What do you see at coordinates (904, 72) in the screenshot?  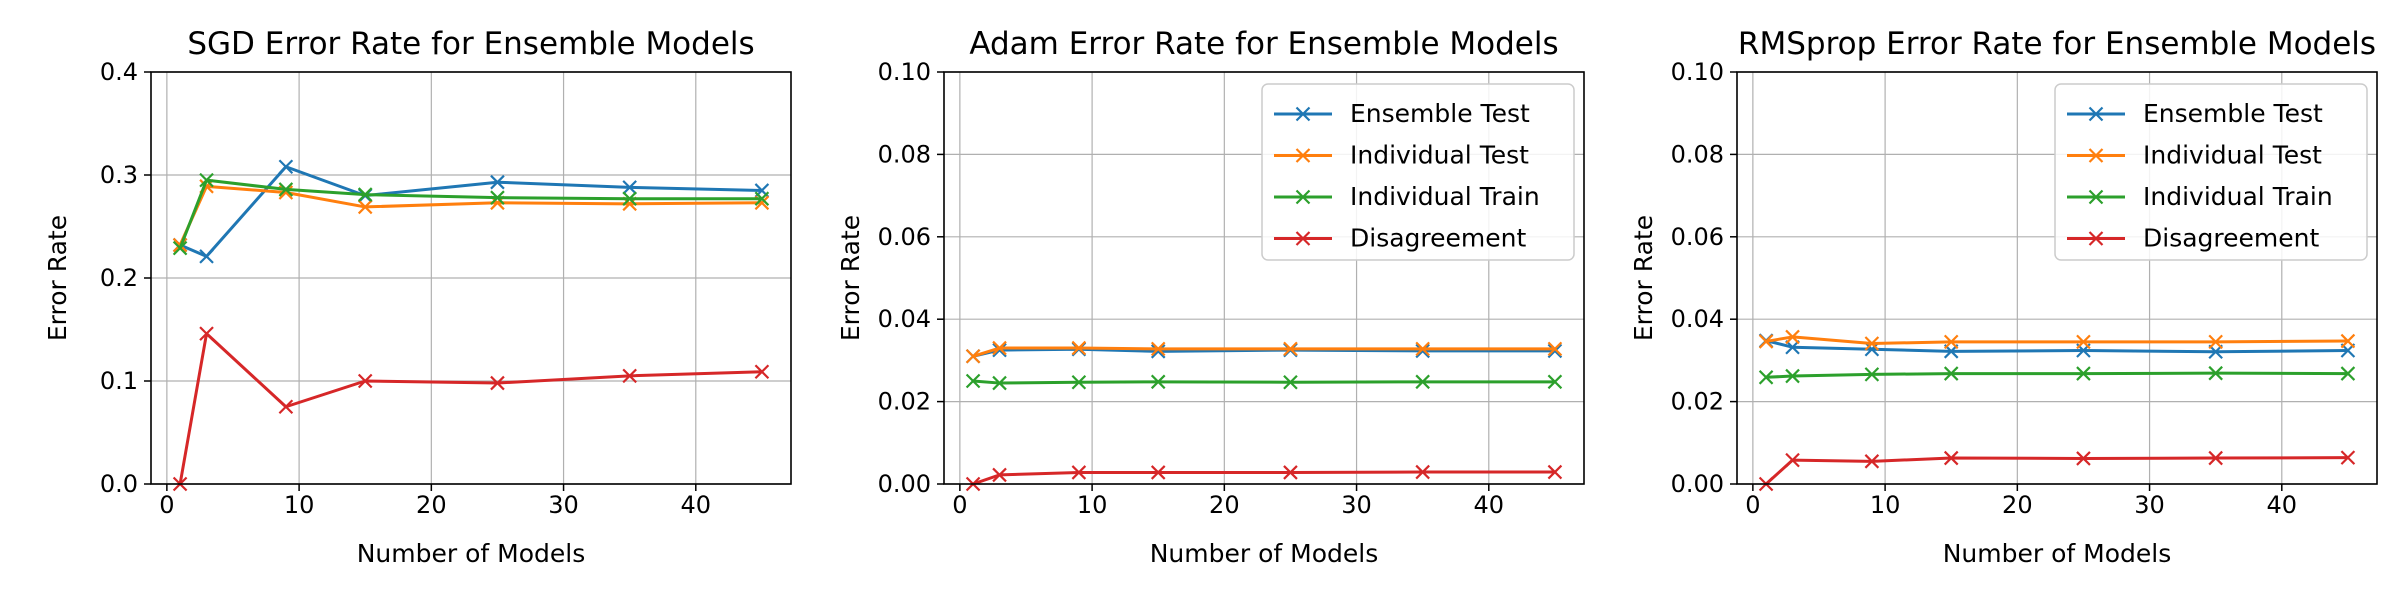 I see `y-tick-label: 0.10` at bounding box center [904, 72].